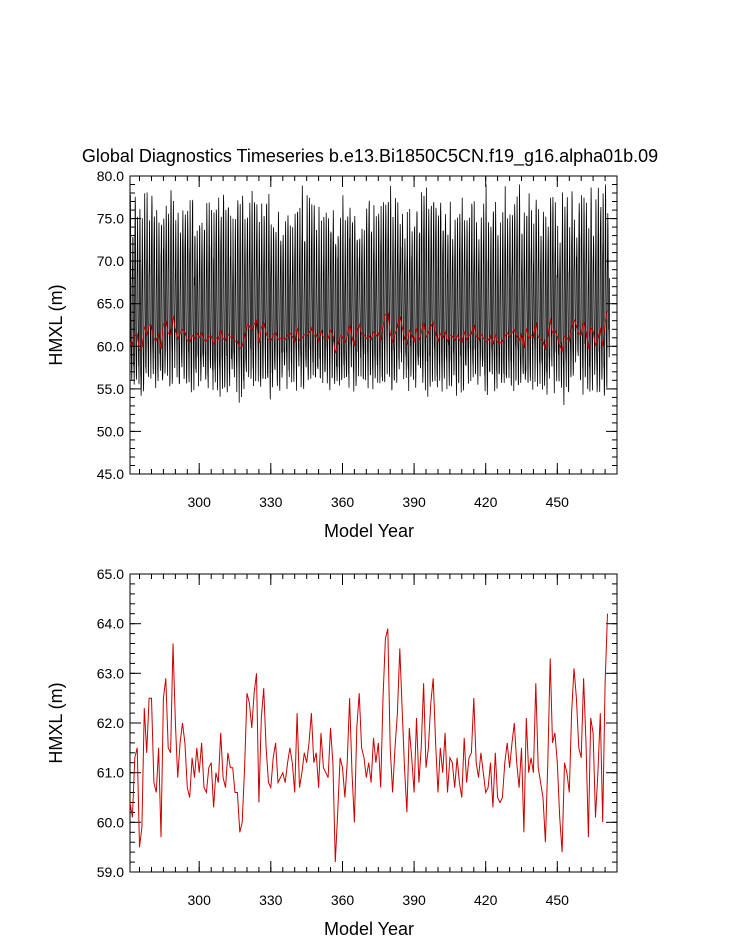 The height and width of the screenshot is (945, 733). Describe the element at coordinates (369, 332) in the screenshot. I see `annual-mean-line` at that location.